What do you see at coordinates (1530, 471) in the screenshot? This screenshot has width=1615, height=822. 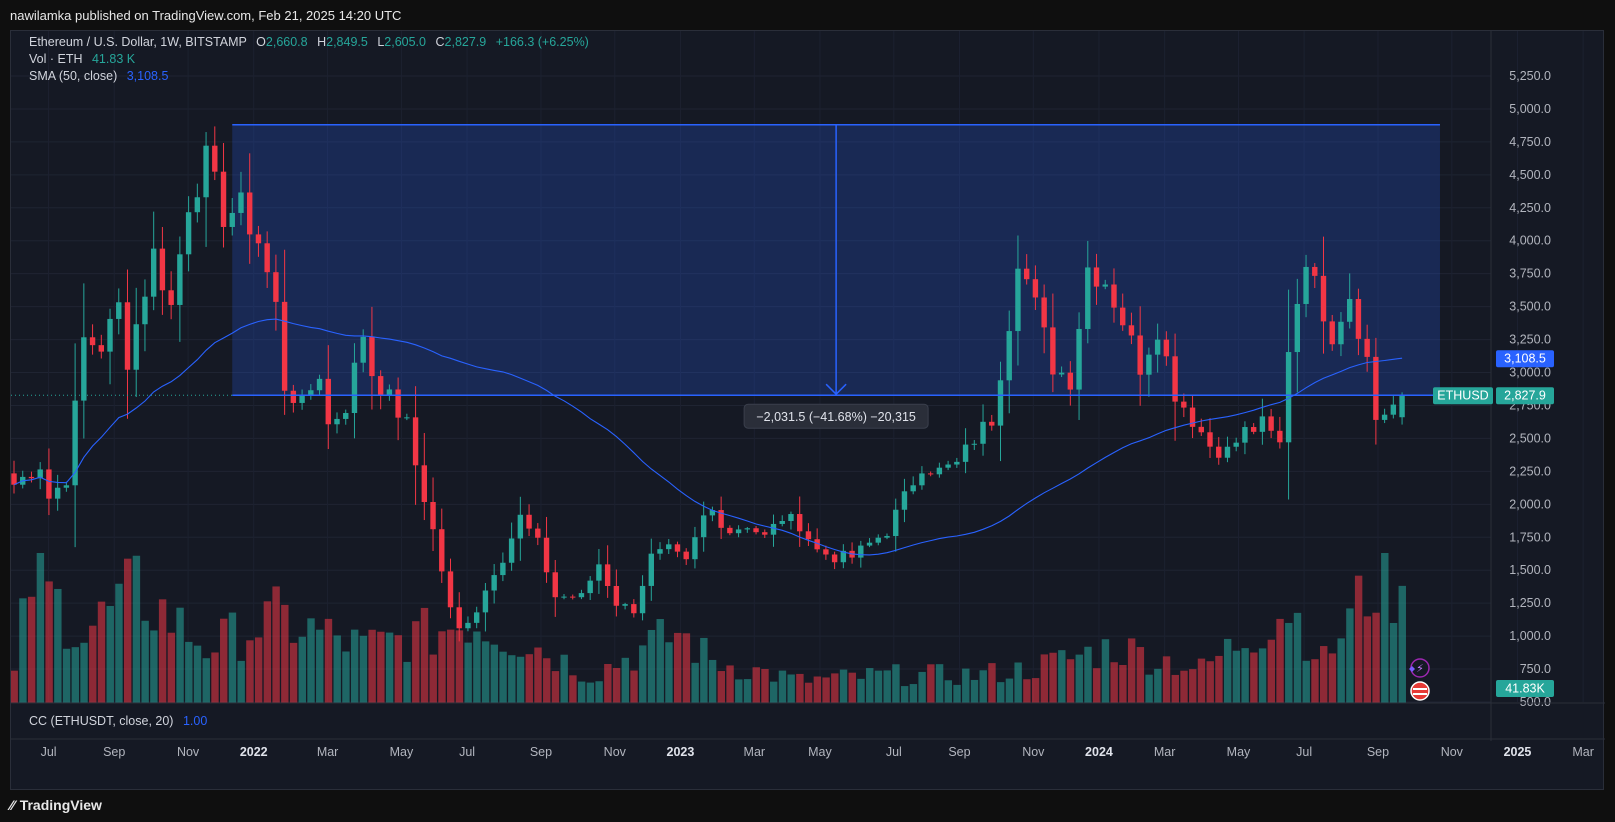 I see `price-tick-label: 2,250.0` at bounding box center [1530, 471].